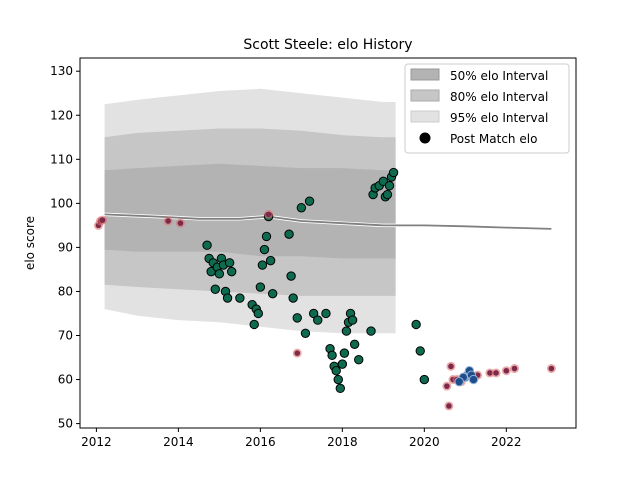 This screenshot has height=480, width=640. I want to click on y-tick-label: 60, so click(65, 380).